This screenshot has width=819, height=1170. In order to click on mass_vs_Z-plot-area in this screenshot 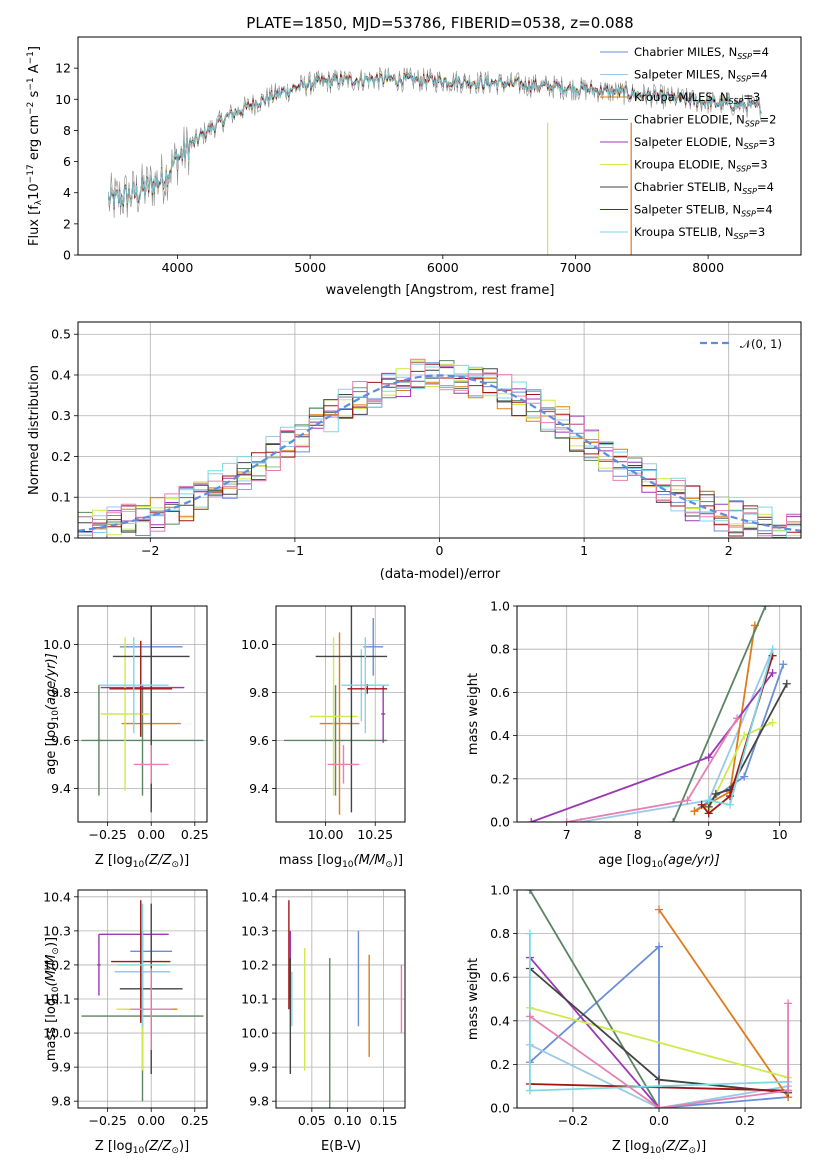, I will do `click(142, 999)`.